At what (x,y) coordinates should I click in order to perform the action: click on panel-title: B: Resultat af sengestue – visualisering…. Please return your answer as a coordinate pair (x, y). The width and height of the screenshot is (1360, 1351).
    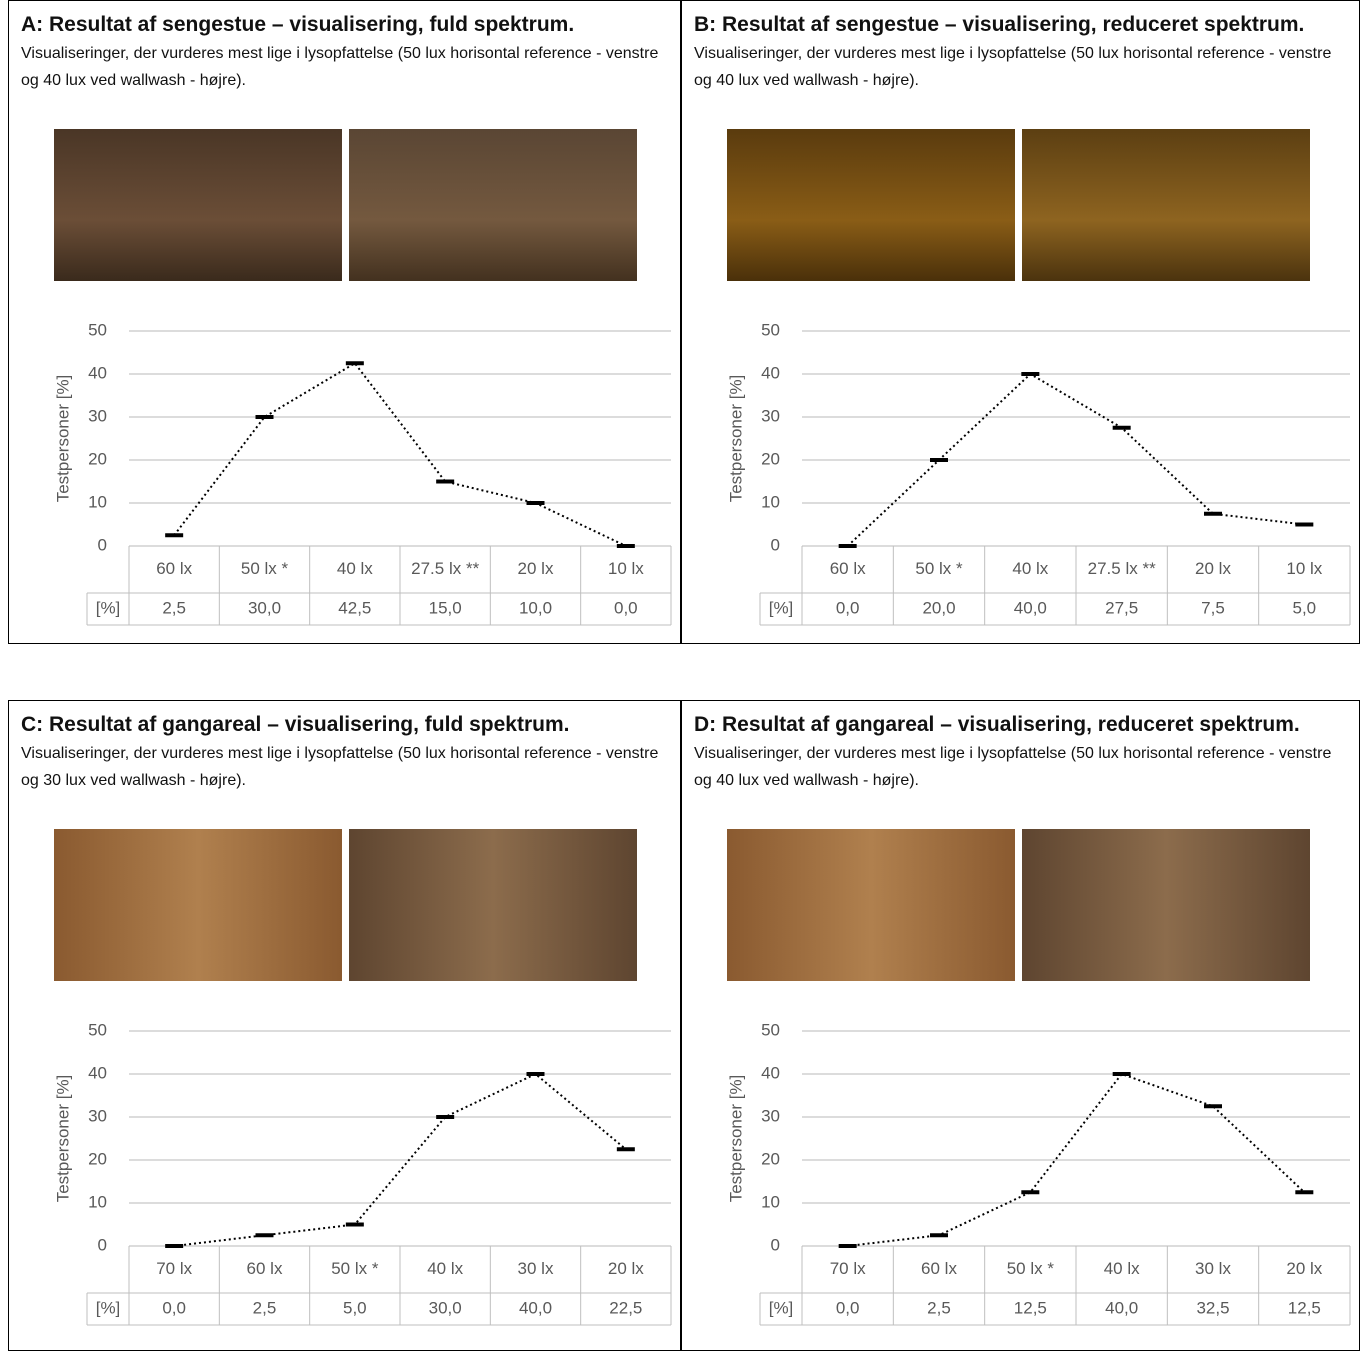
    Looking at the image, I should click on (999, 24).